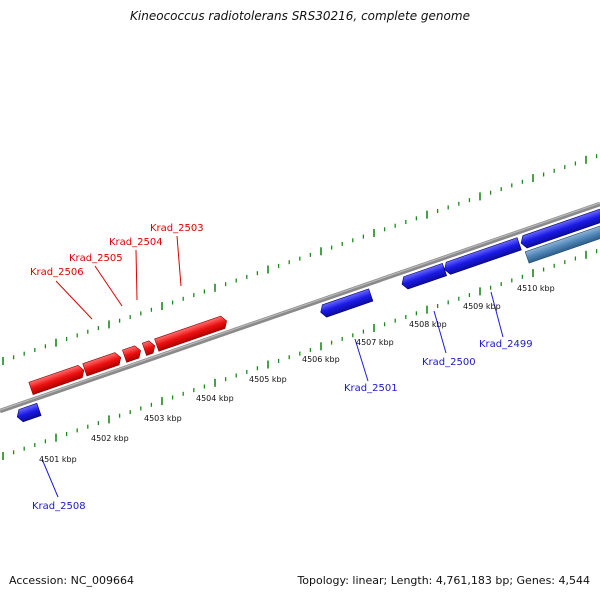 The width and height of the screenshot is (600, 600). What do you see at coordinates (177, 228) in the screenshot?
I see `gene-label-krad-2503: Krad_2503` at bounding box center [177, 228].